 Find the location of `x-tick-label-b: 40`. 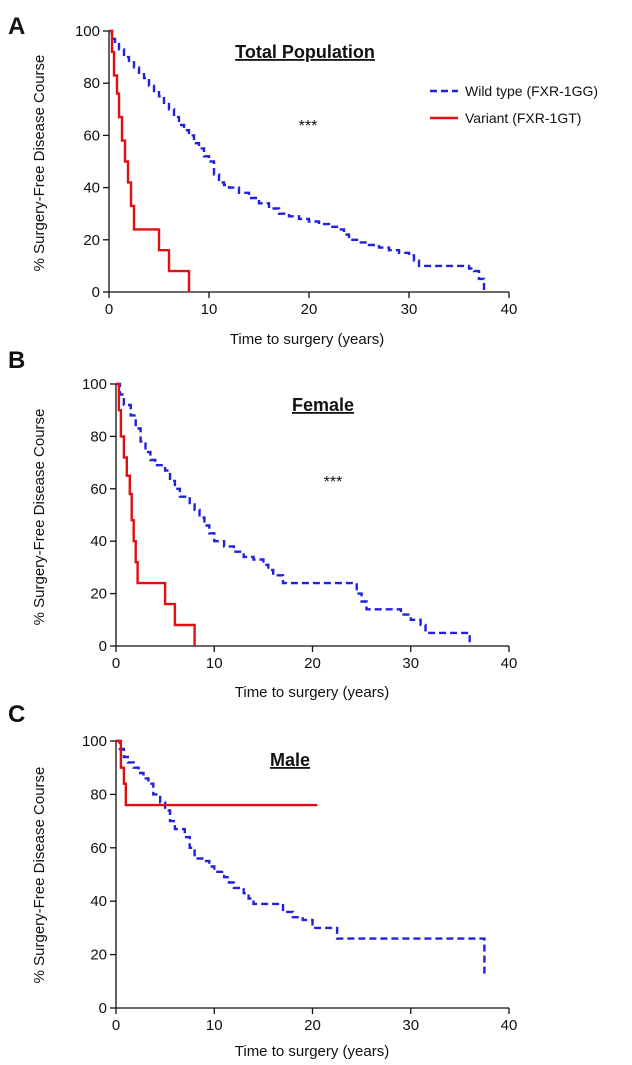

x-tick-label-b: 40 is located at coordinates (509, 663).